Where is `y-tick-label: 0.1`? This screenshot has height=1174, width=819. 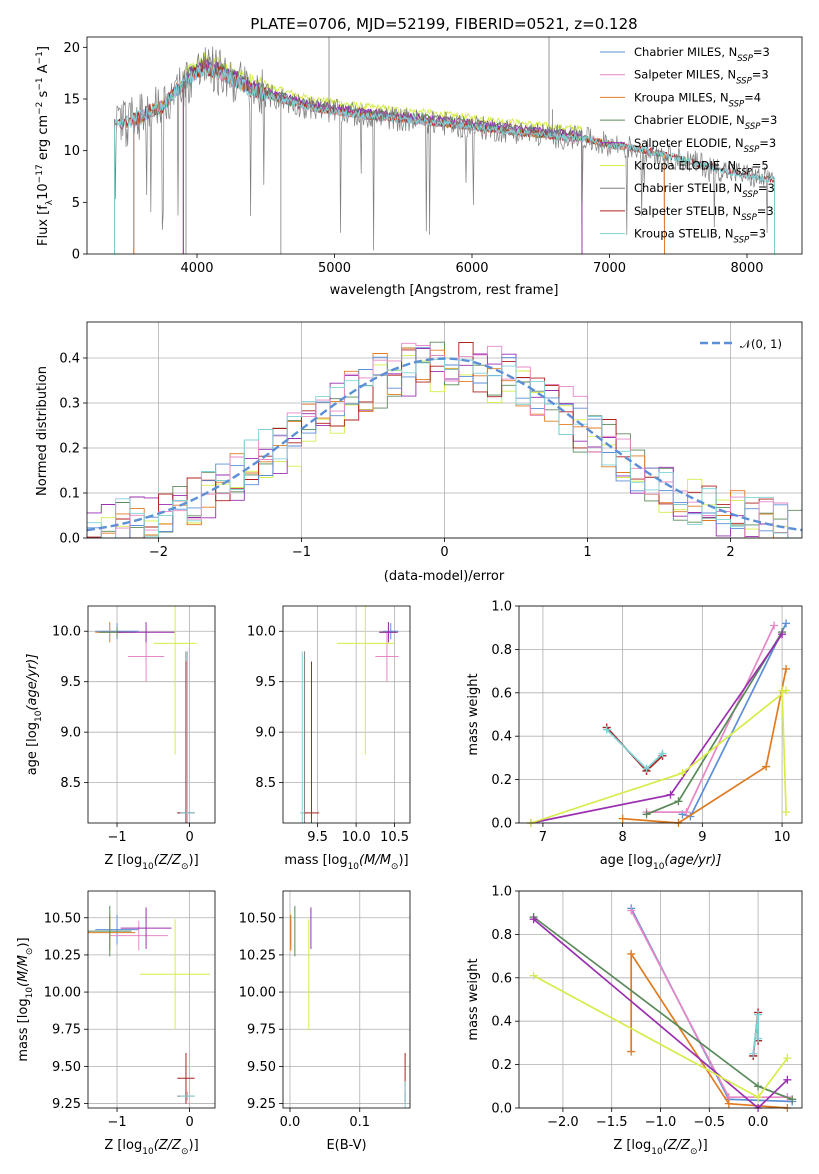 y-tick-label: 0.1 is located at coordinates (69, 494).